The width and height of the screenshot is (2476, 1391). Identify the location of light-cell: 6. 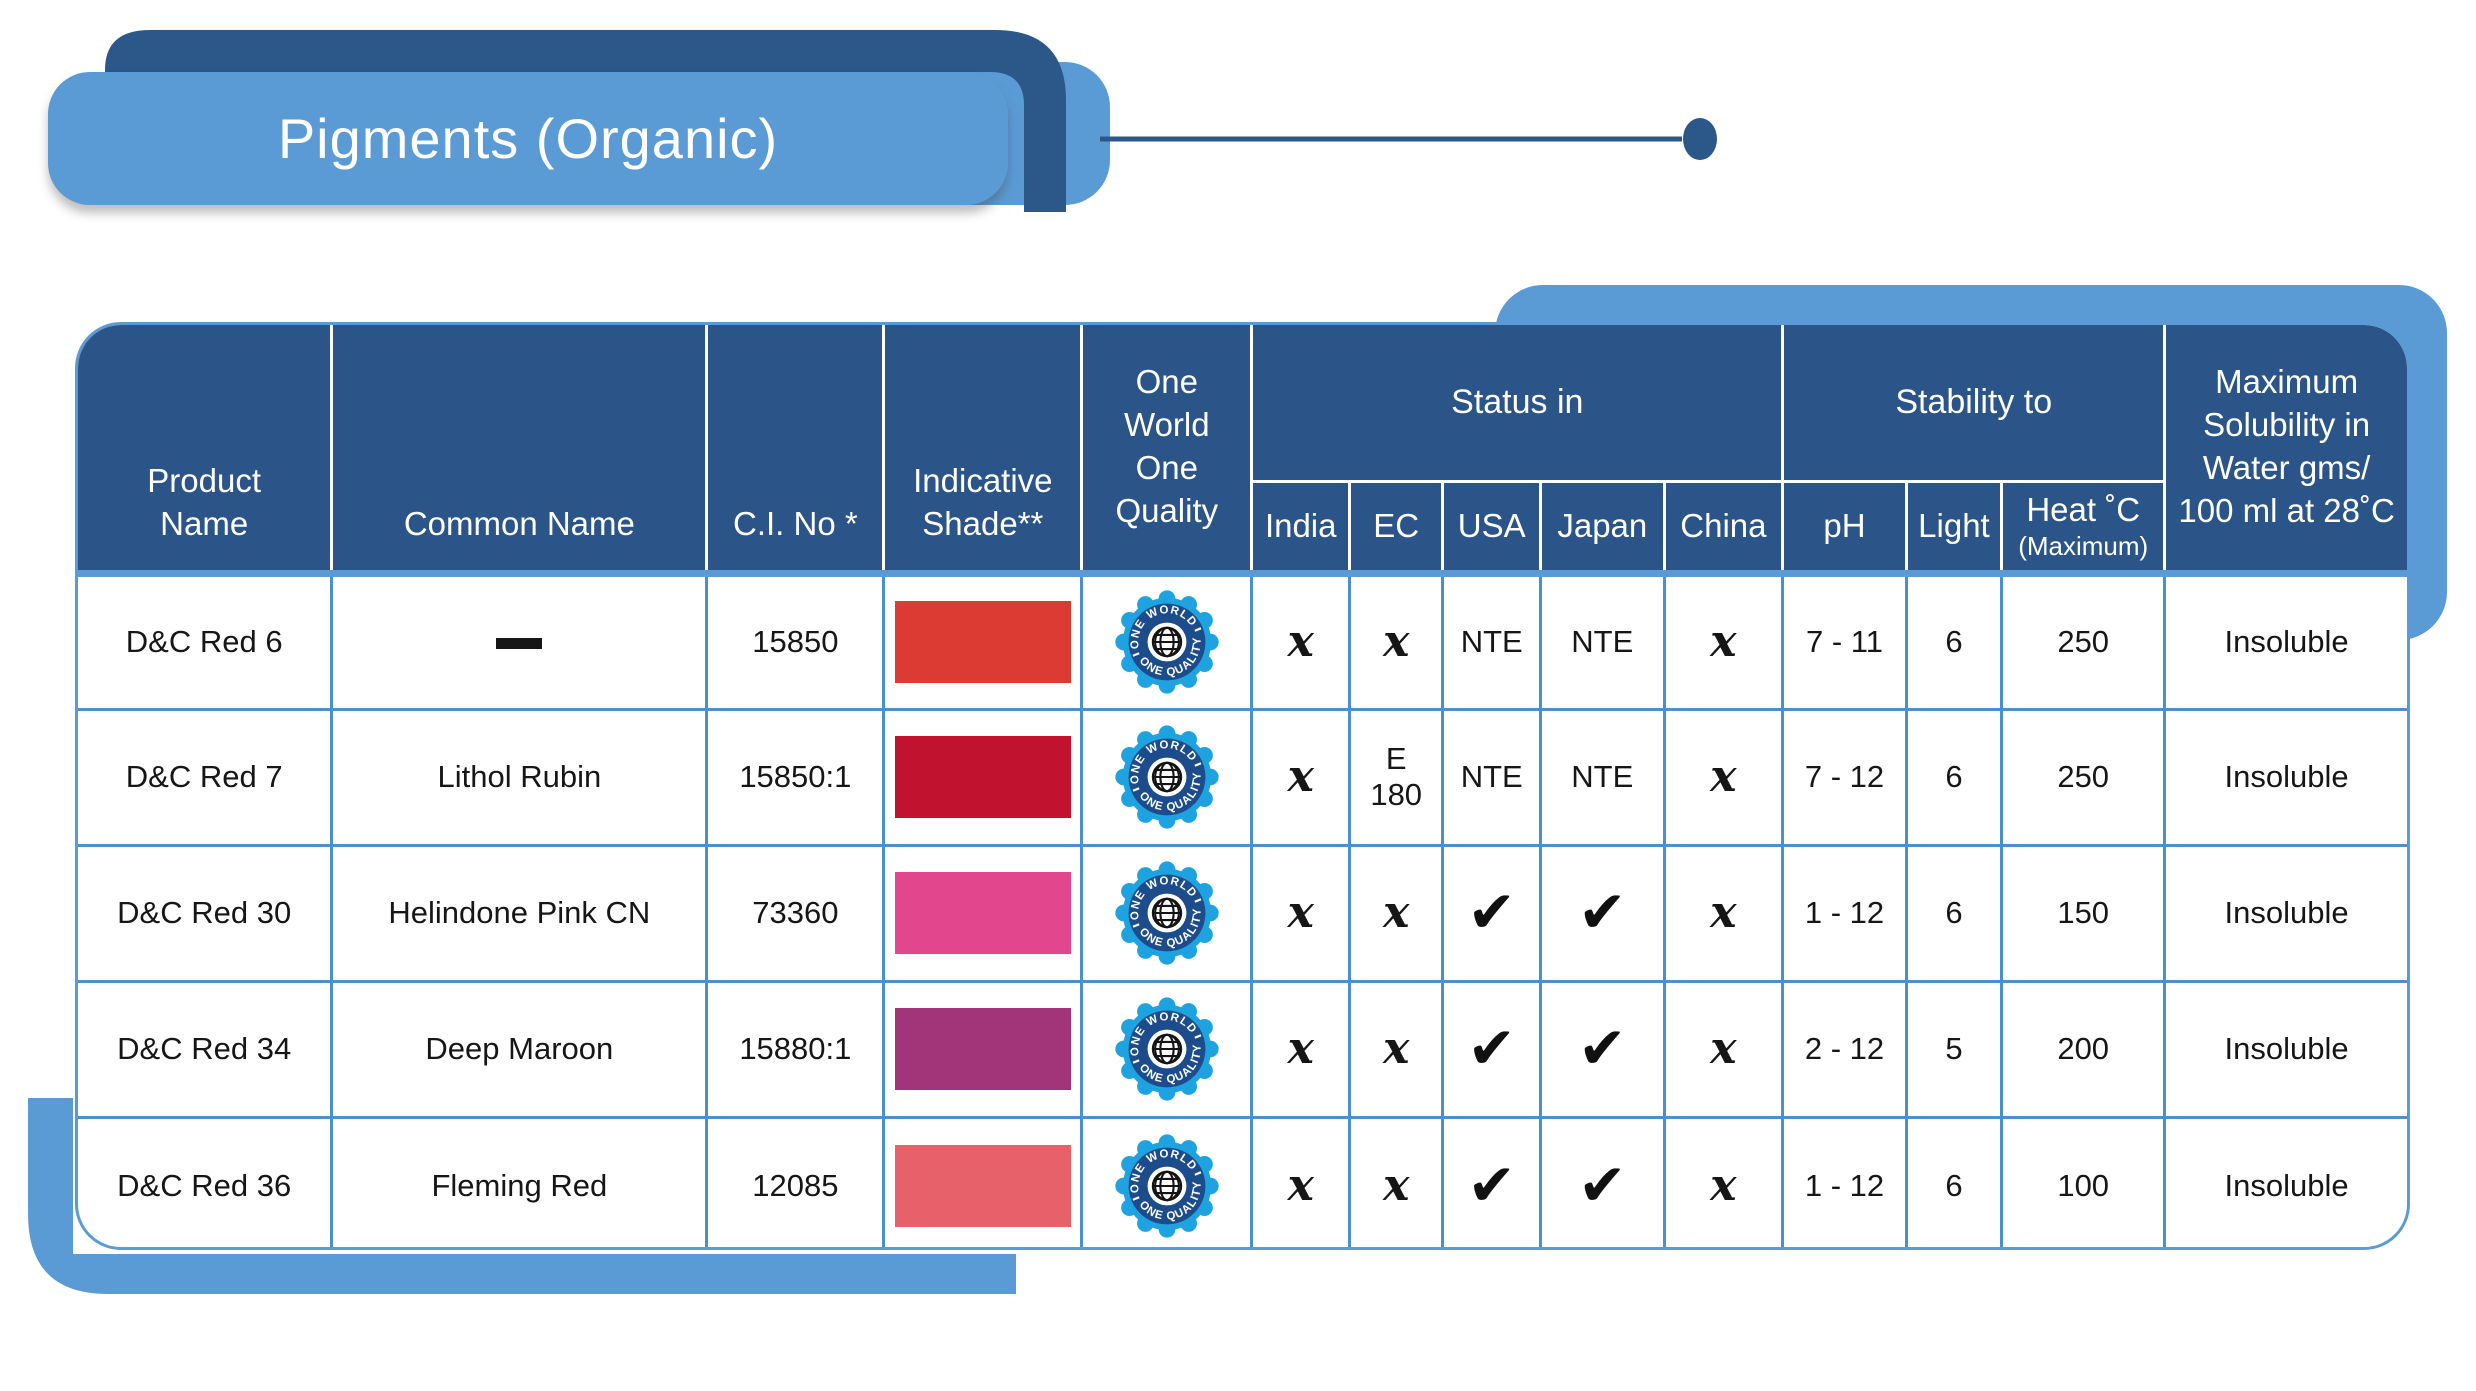
(1954, 777).